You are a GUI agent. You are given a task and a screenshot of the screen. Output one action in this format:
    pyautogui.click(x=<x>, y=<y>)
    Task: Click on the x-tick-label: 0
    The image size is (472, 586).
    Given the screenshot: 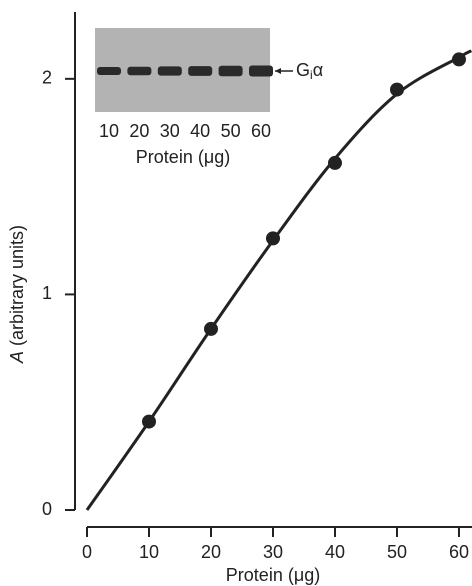 What is the action you would take?
    pyautogui.click(x=87, y=552)
    